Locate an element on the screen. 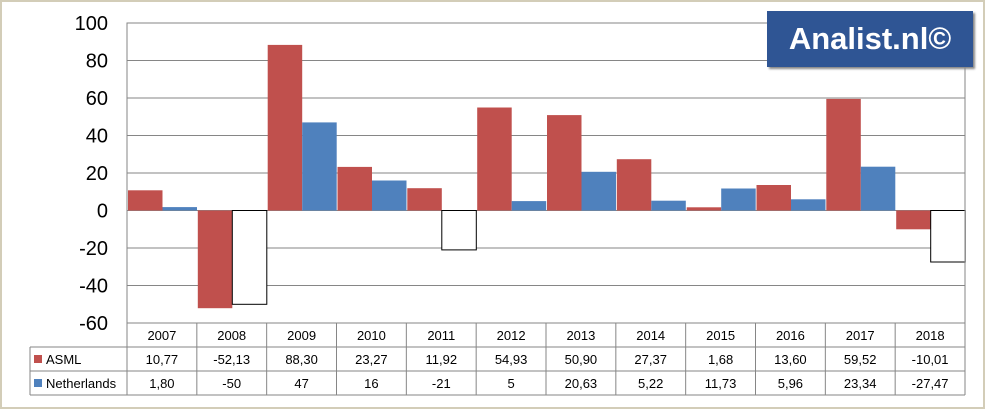 This screenshot has height=409, width=985. category-label: 2014 is located at coordinates (650, 335).